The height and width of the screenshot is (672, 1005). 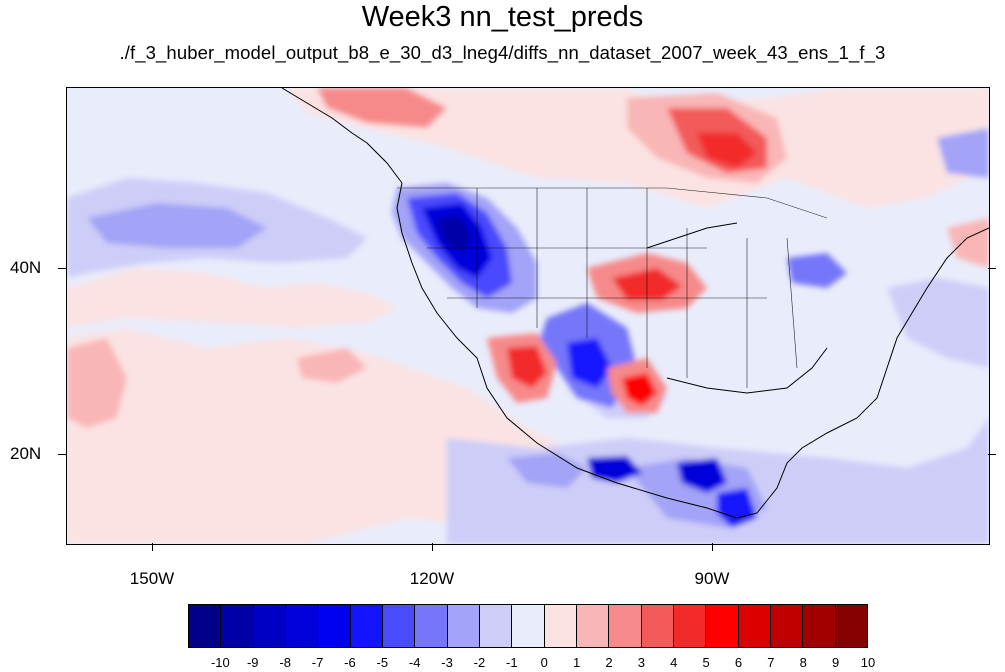 I want to click on colorbar-level-label: 10, so click(x=868, y=662).